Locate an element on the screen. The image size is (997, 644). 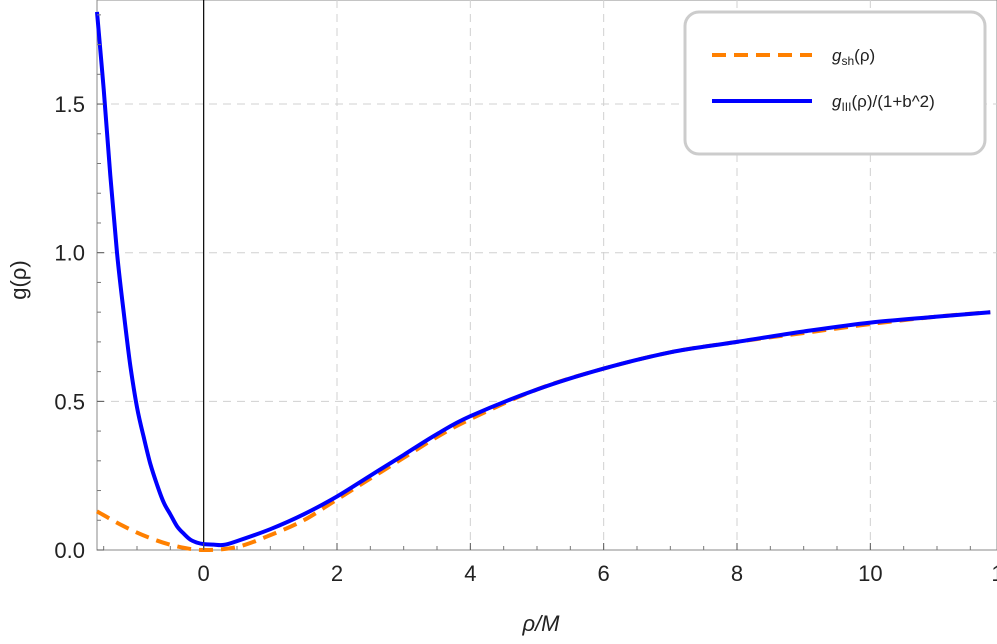
x-tick-label: 12 is located at coordinates (994, 573).